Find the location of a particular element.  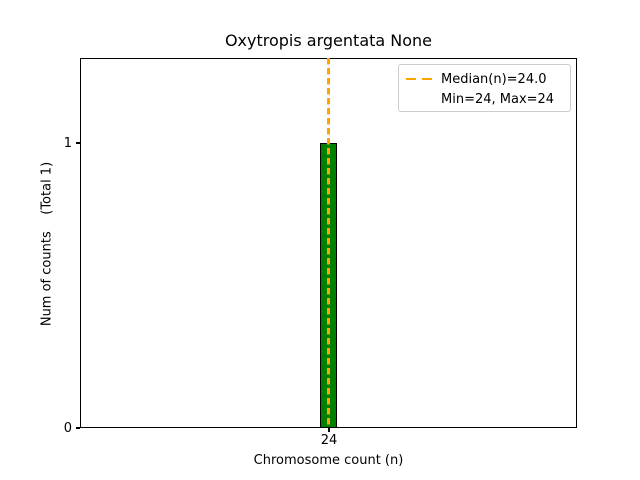

x-tick-label-24: 24 is located at coordinates (329, 440).